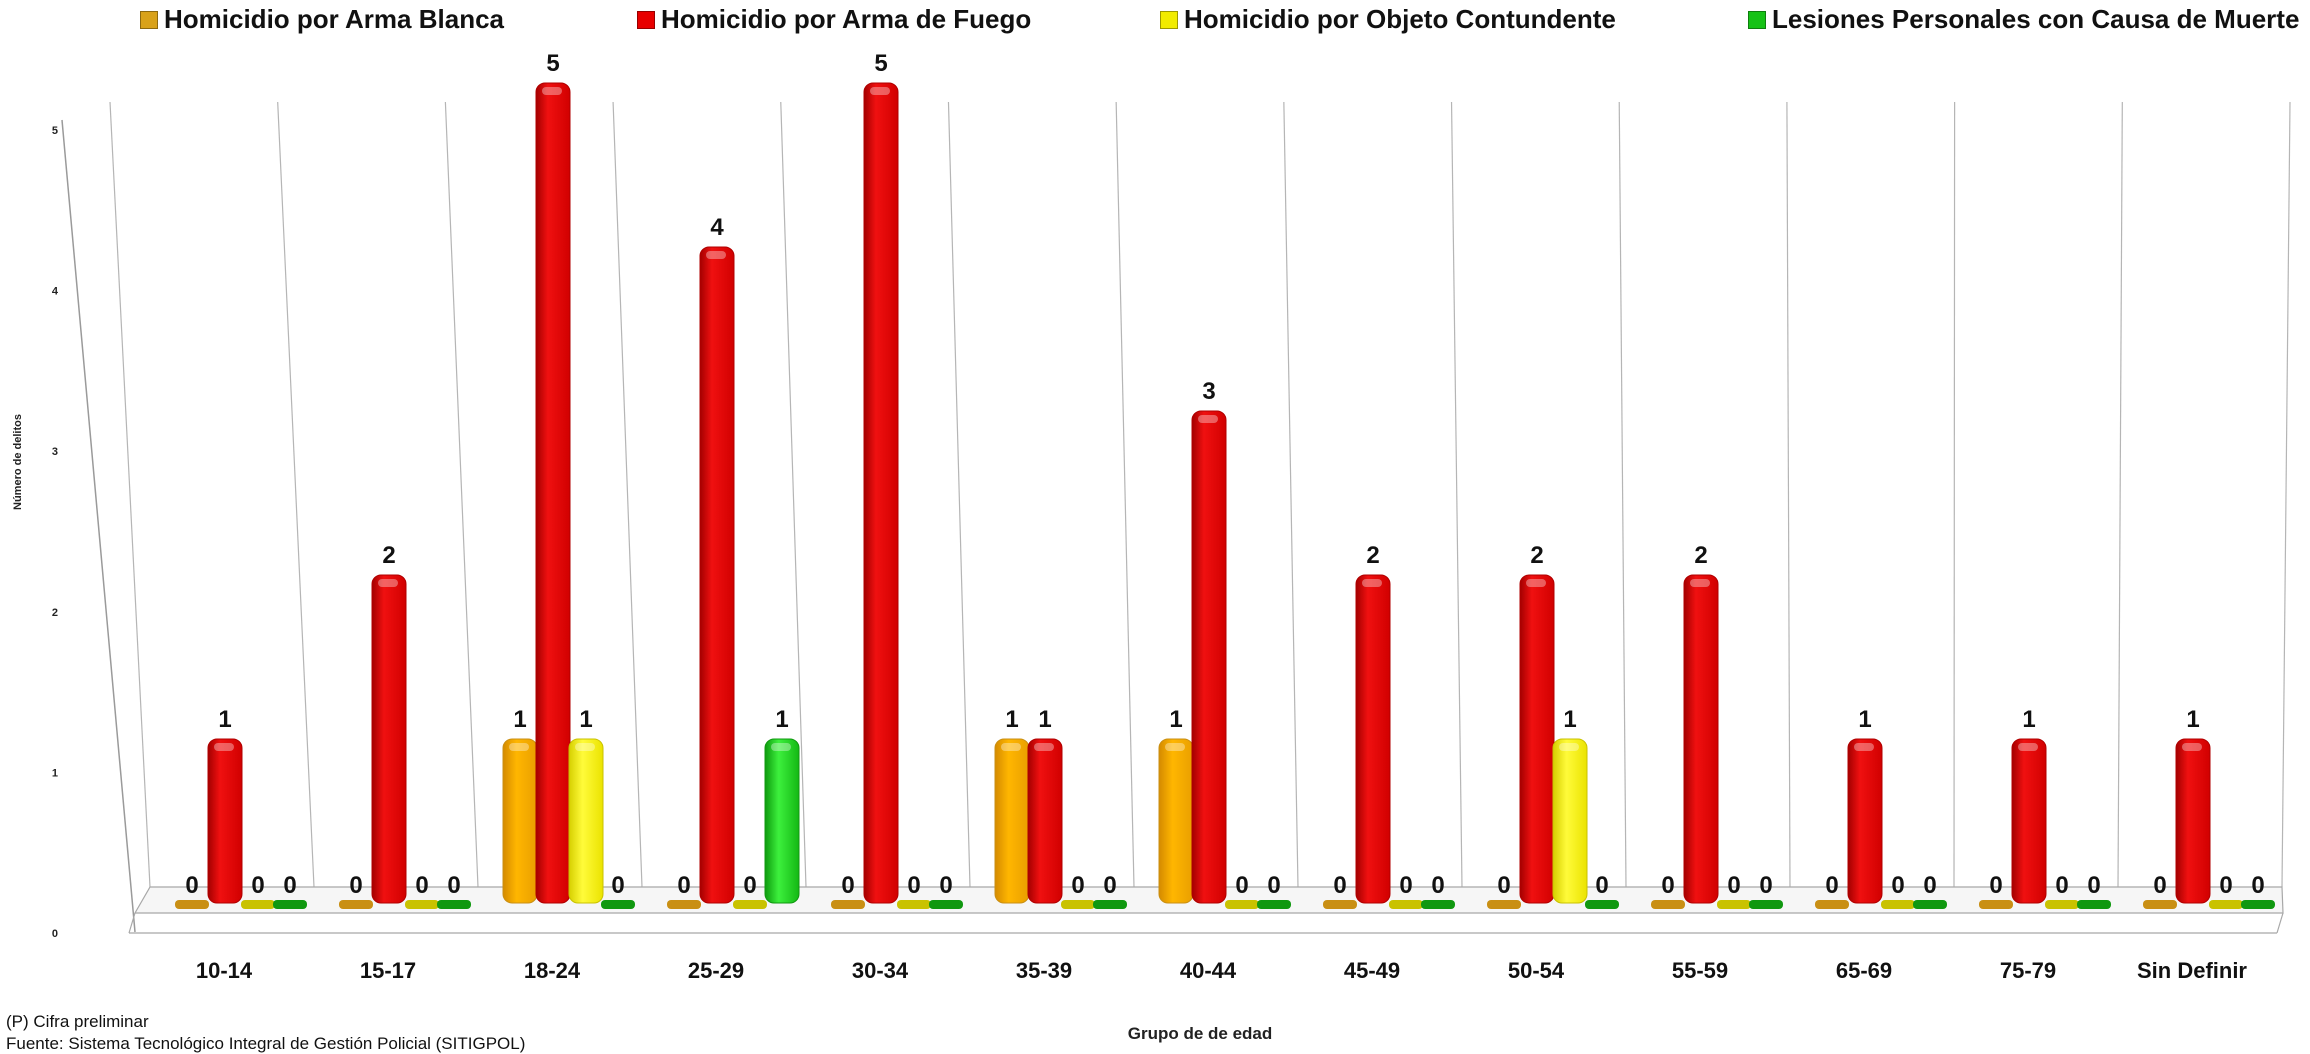 The width and height of the screenshot is (2310, 1054). Describe the element at coordinates (1208, 970) in the screenshot. I see `x-tick-label: 40-44` at that location.